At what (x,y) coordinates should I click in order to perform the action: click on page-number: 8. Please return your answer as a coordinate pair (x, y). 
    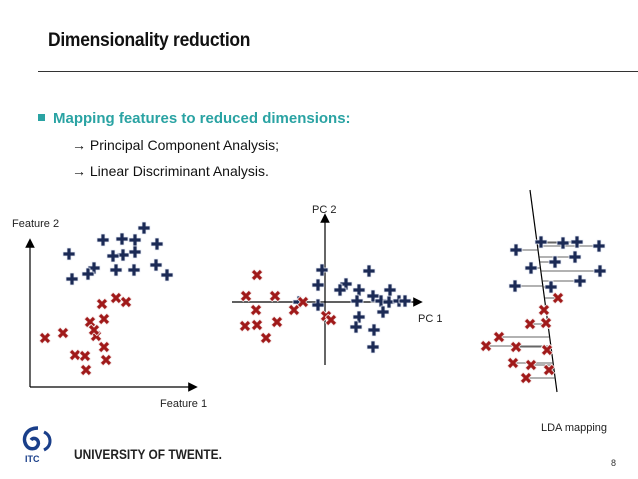
    Looking at the image, I should click on (613, 463).